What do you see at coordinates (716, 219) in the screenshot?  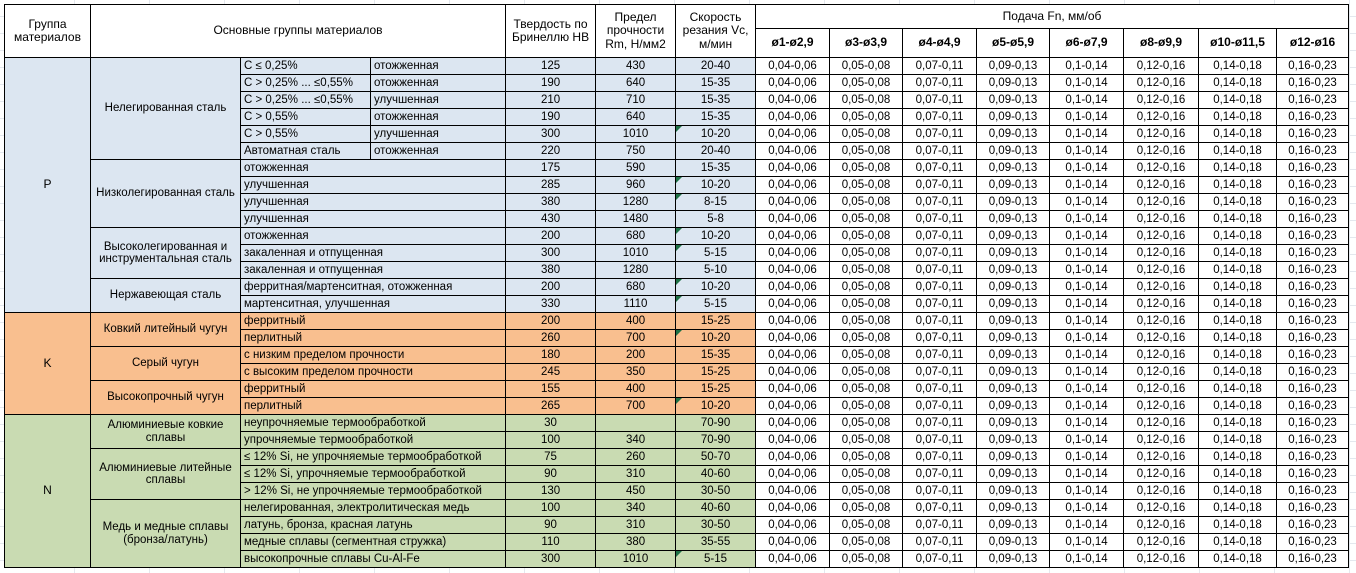 I see `speed-cell: 5-8` at bounding box center [716, 219].